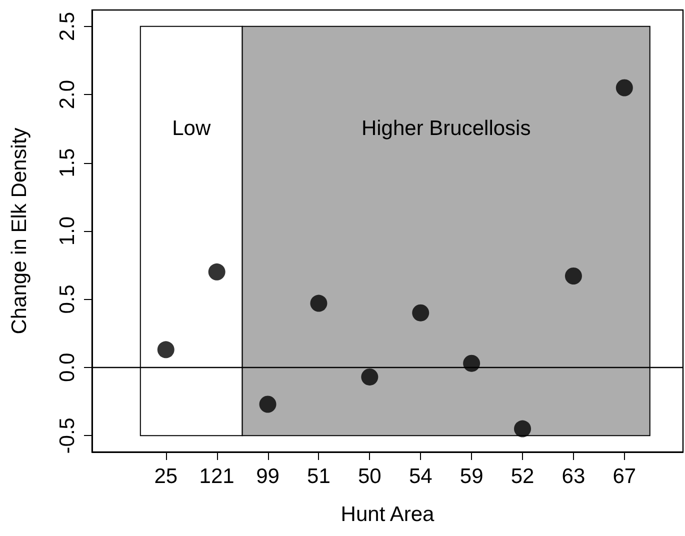 This screenshot has height=536, width=685. What do you see at coordinates (67, 299) in the screenshot?
I see `y-tick-label: 0.5` at bounding box center [67, 299].